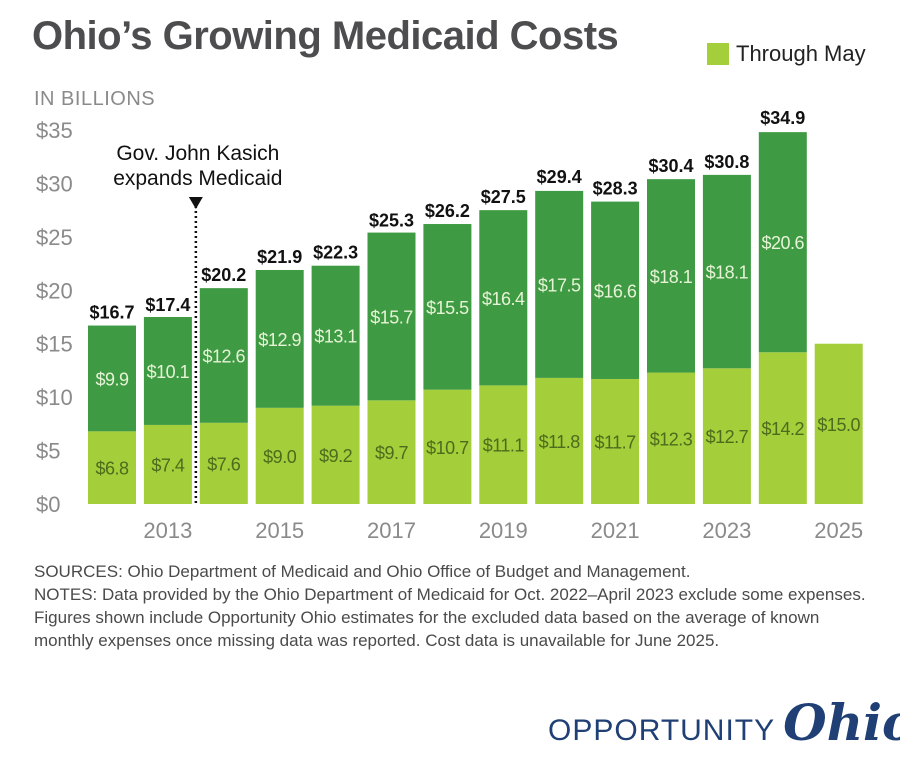 The image size is (900, 784). Describe the element at coordinates (54, 130) in the screenshot. I see `y-tick-label: $35` at that location.